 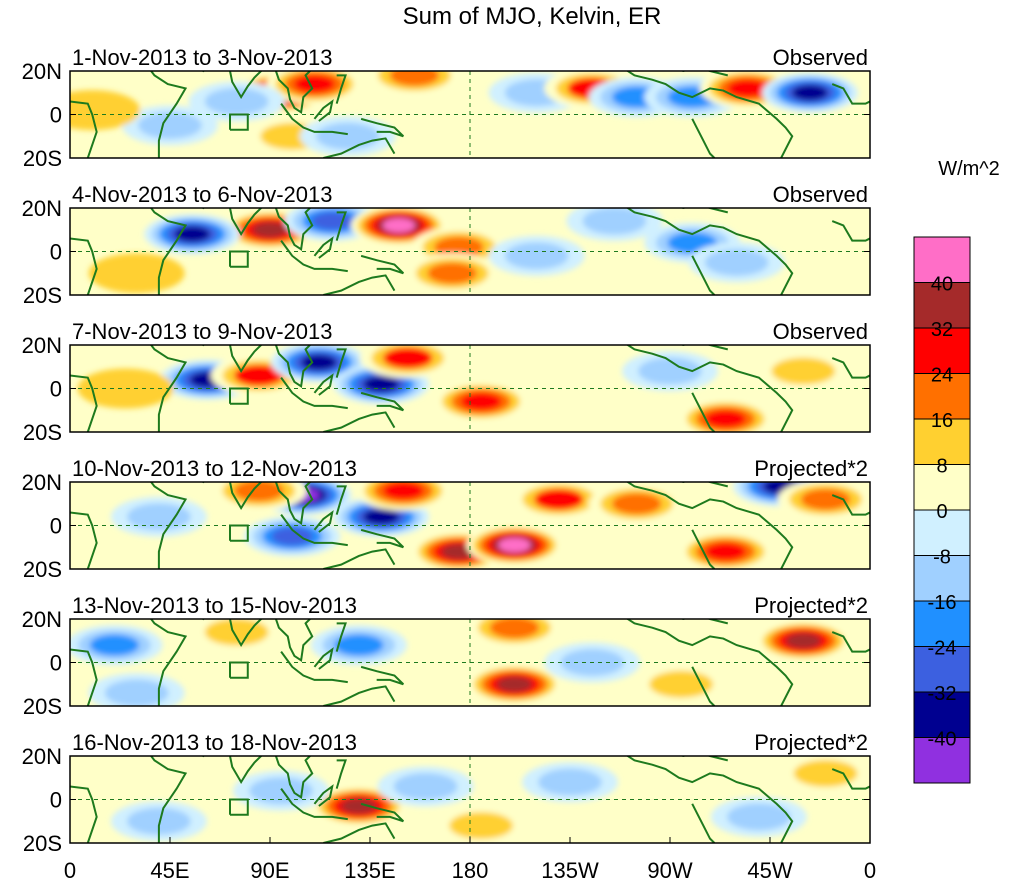 What do you see at coordinates (470, 870) in the screenshot?
I see `x-tick-label: 180` at bounding box center [470, 870].